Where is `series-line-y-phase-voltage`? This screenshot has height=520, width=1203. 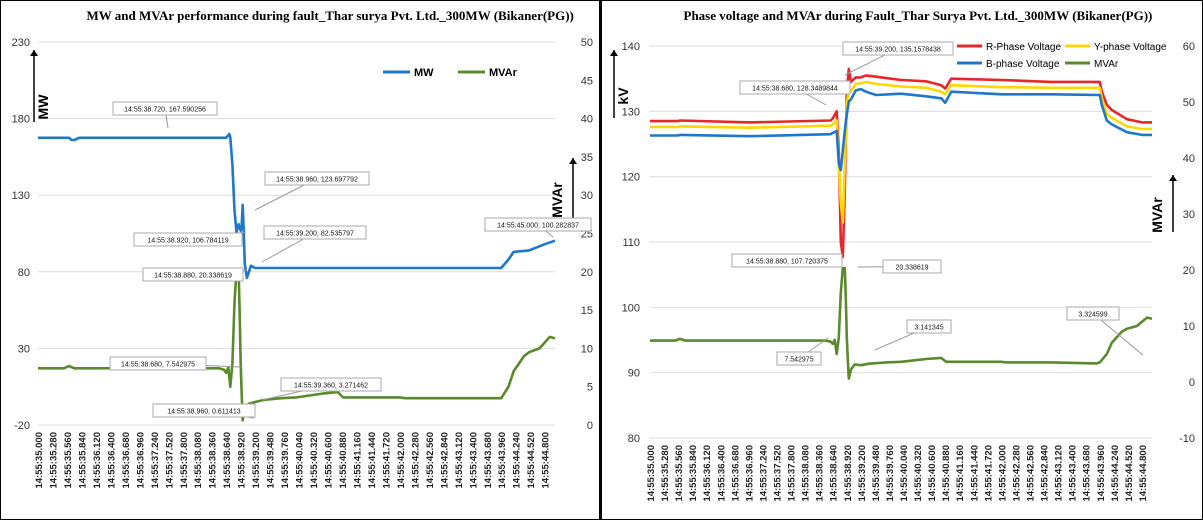
series-line-y-phase-voltage is located at coordinates (901, 152).